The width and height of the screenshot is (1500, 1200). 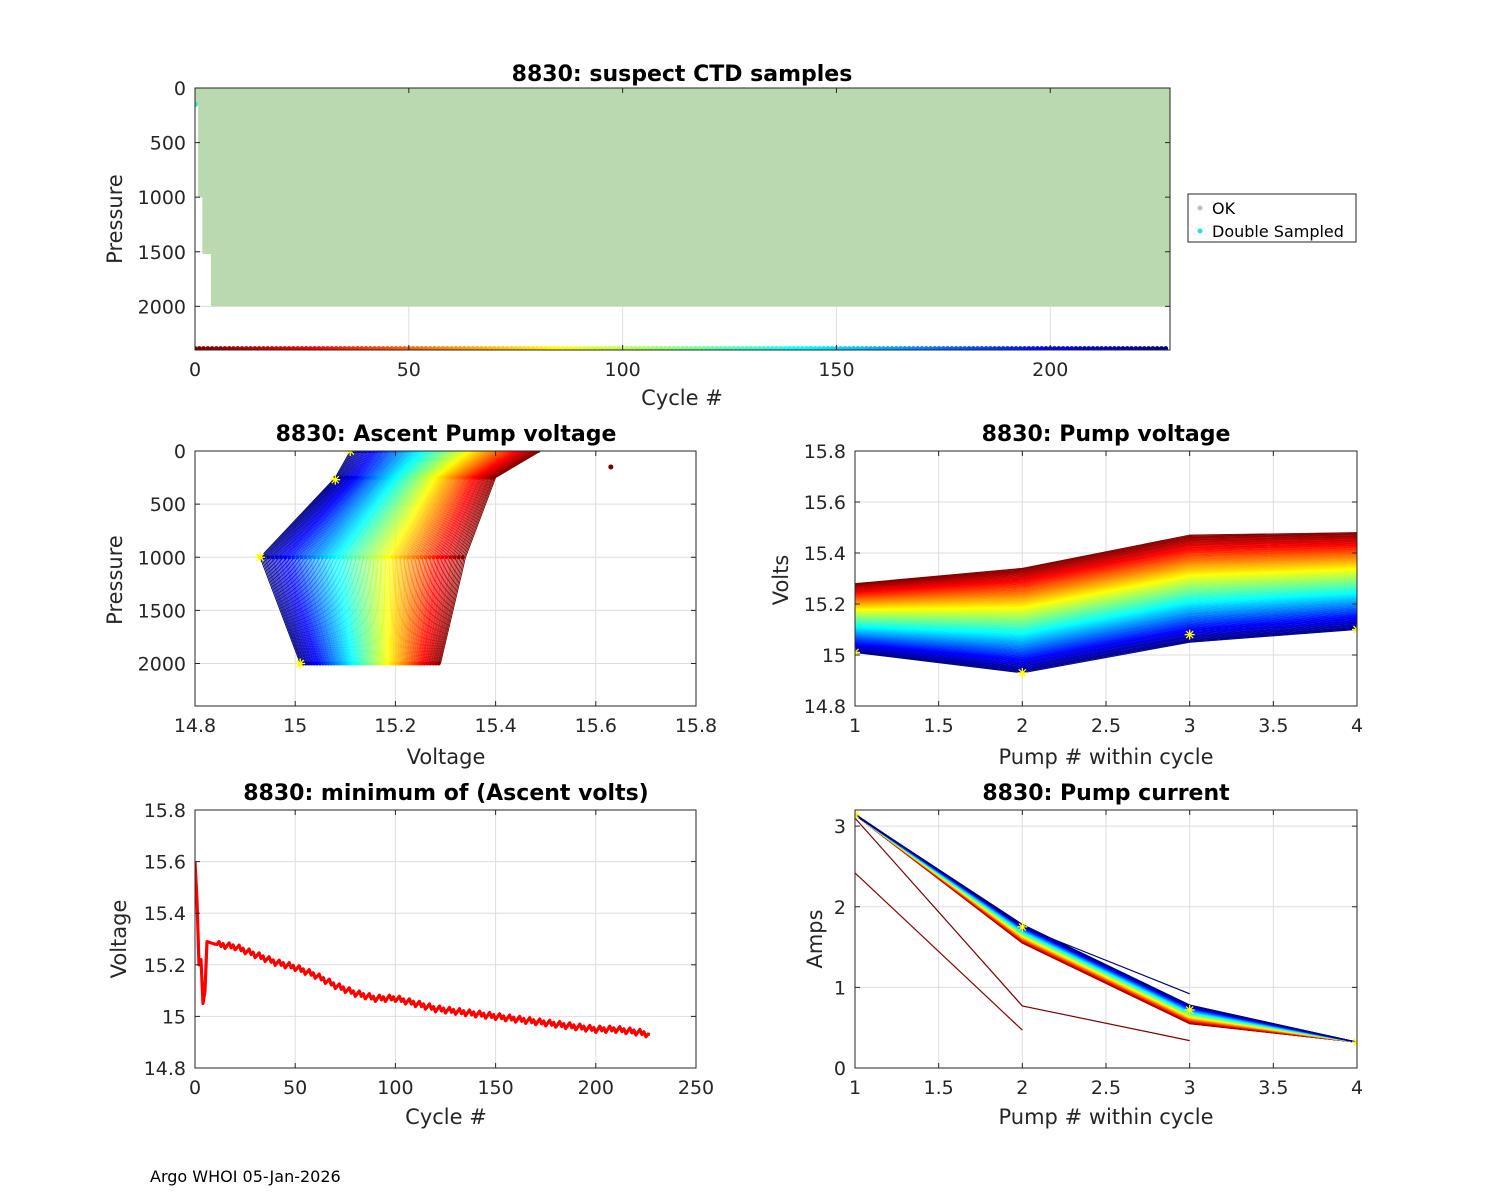 What do you see at coordinates (781, 580) in the screenshot?
I see `y-axis-label: Volts` at bounding box center [781, 580].